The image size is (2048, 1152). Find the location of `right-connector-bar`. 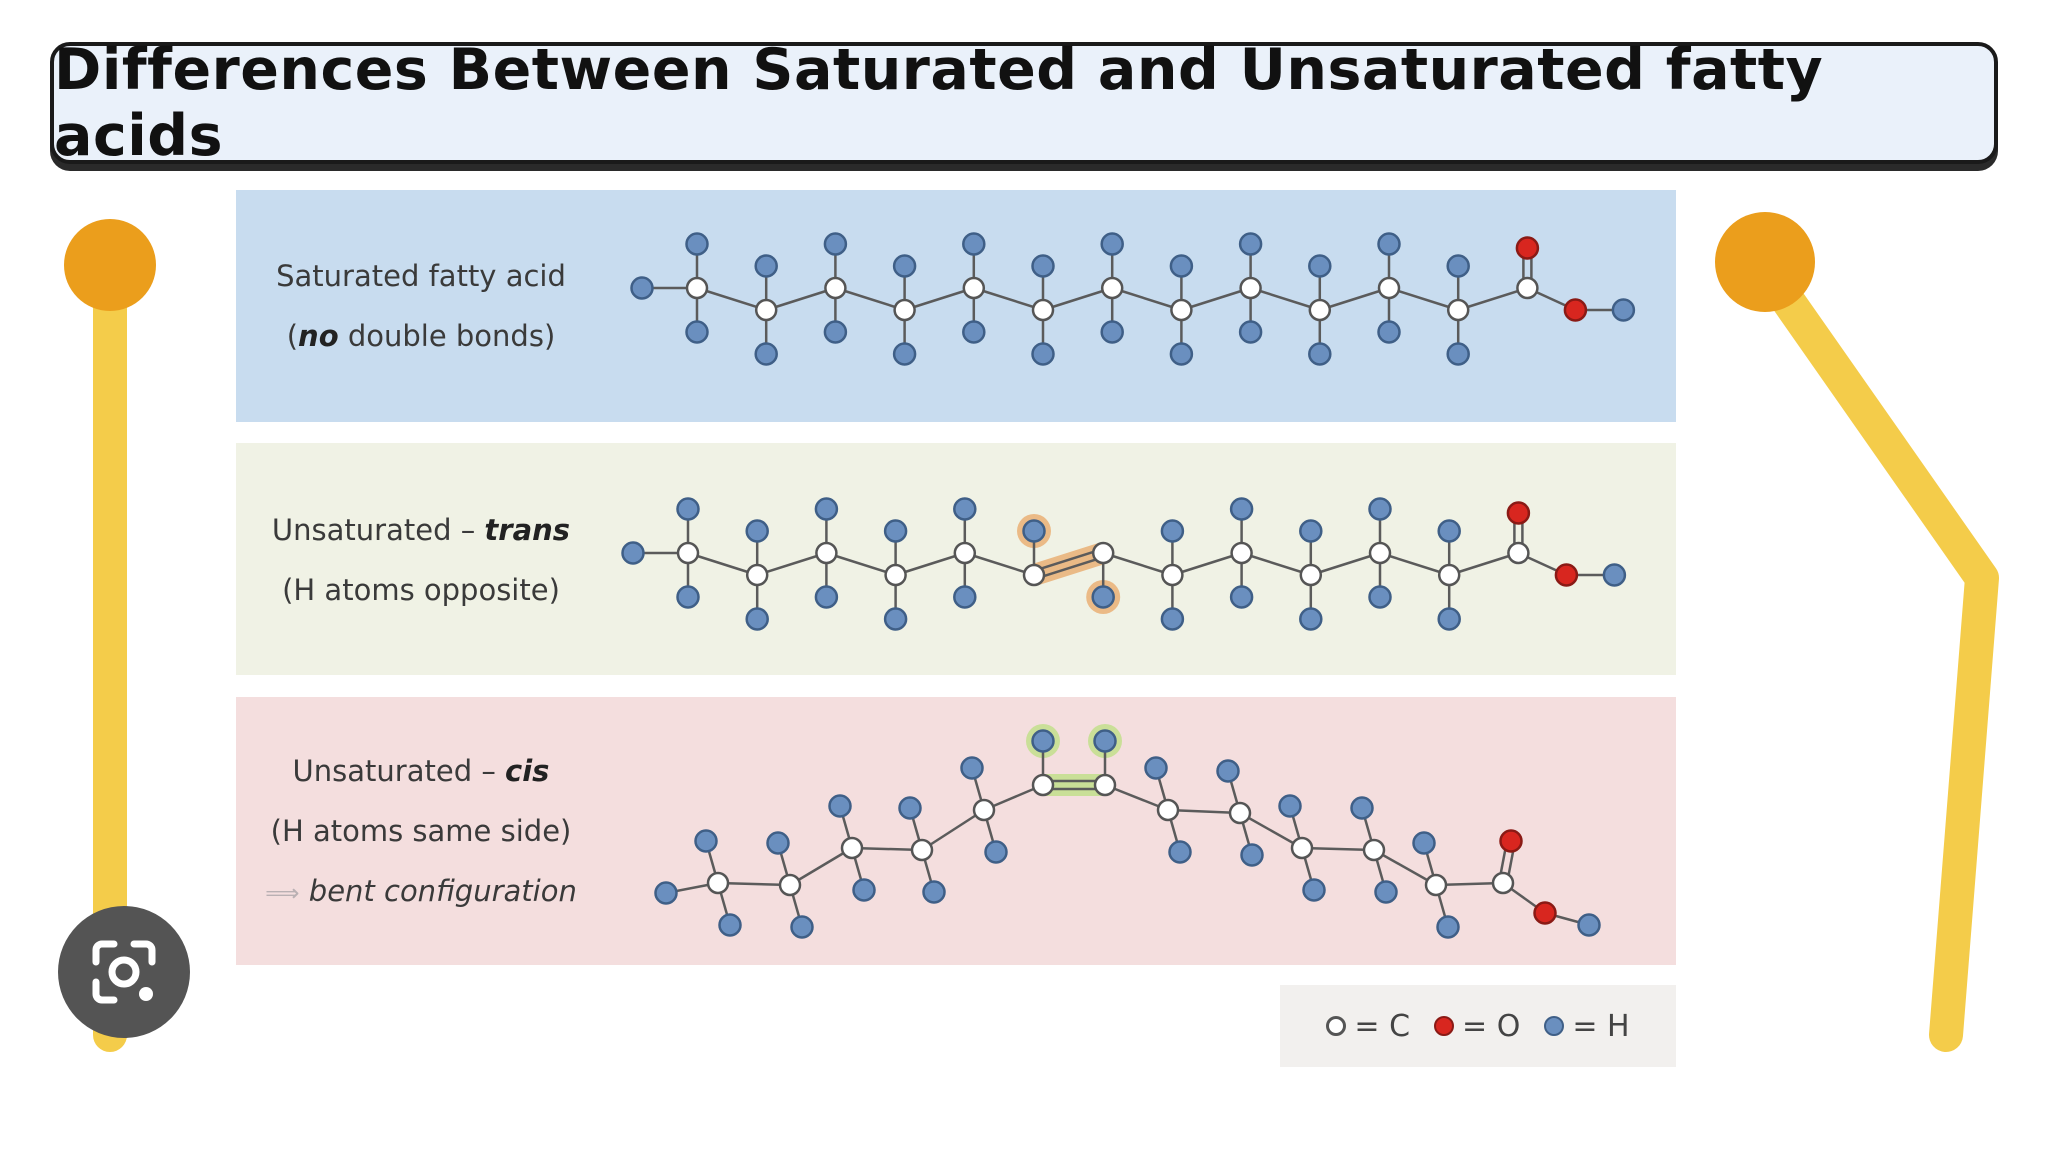

right-connector-bar is located at coordinates (1873, 651).